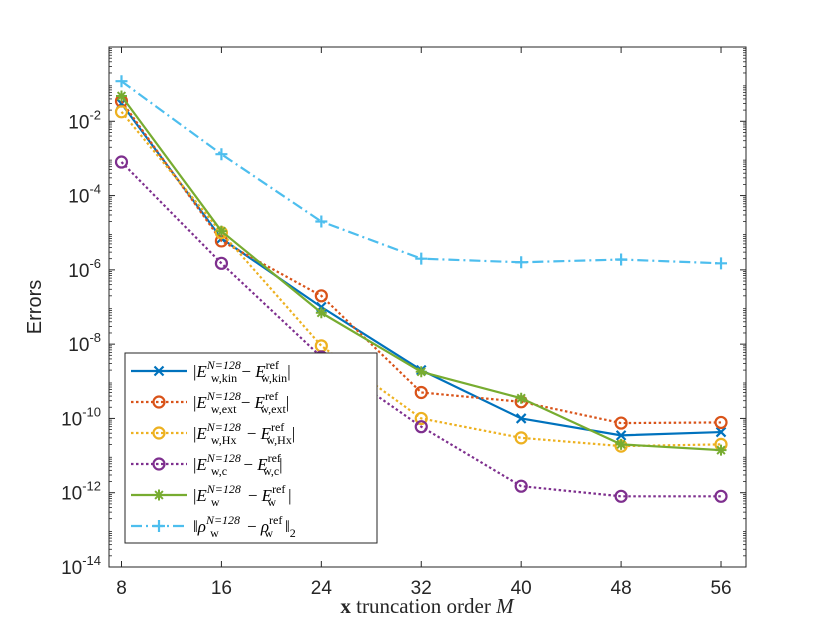 The image size is (840, 630). Describe the element at coordinates (238, 464) in the screenshot. I see `legend-label: |EN=128 w,c − Eref w,c|` at that location.